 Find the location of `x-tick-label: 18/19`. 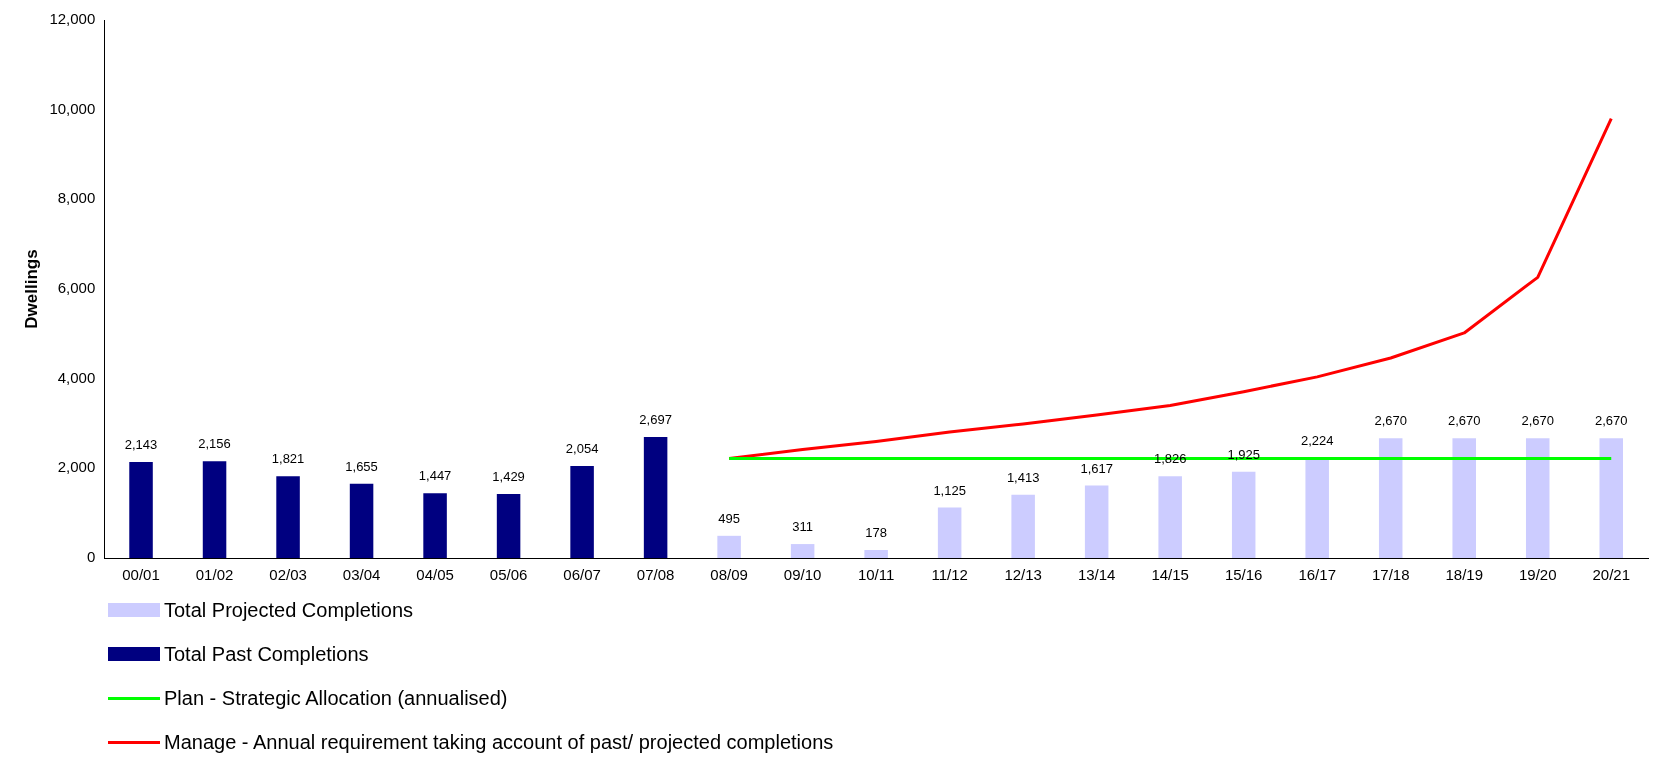

x-tick-label: 18/19 is located at coordinates (1464, 575).